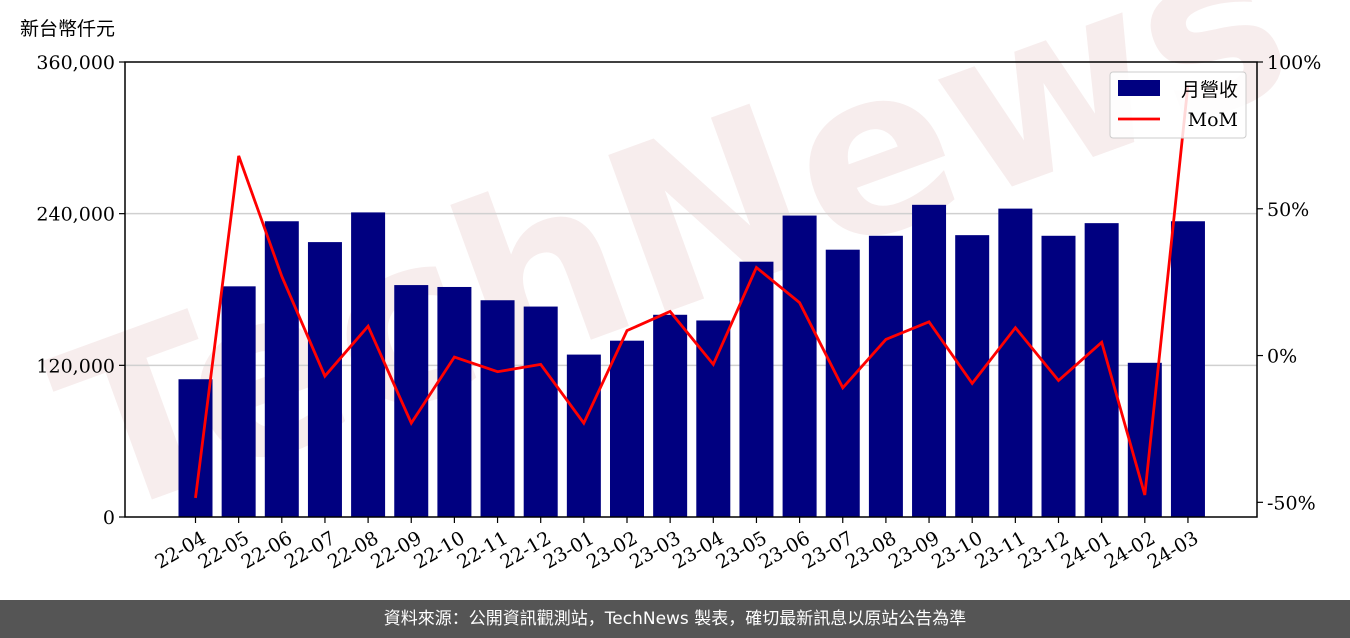  I want to click on legend: 月營收 MoM, so click(1178, 105).